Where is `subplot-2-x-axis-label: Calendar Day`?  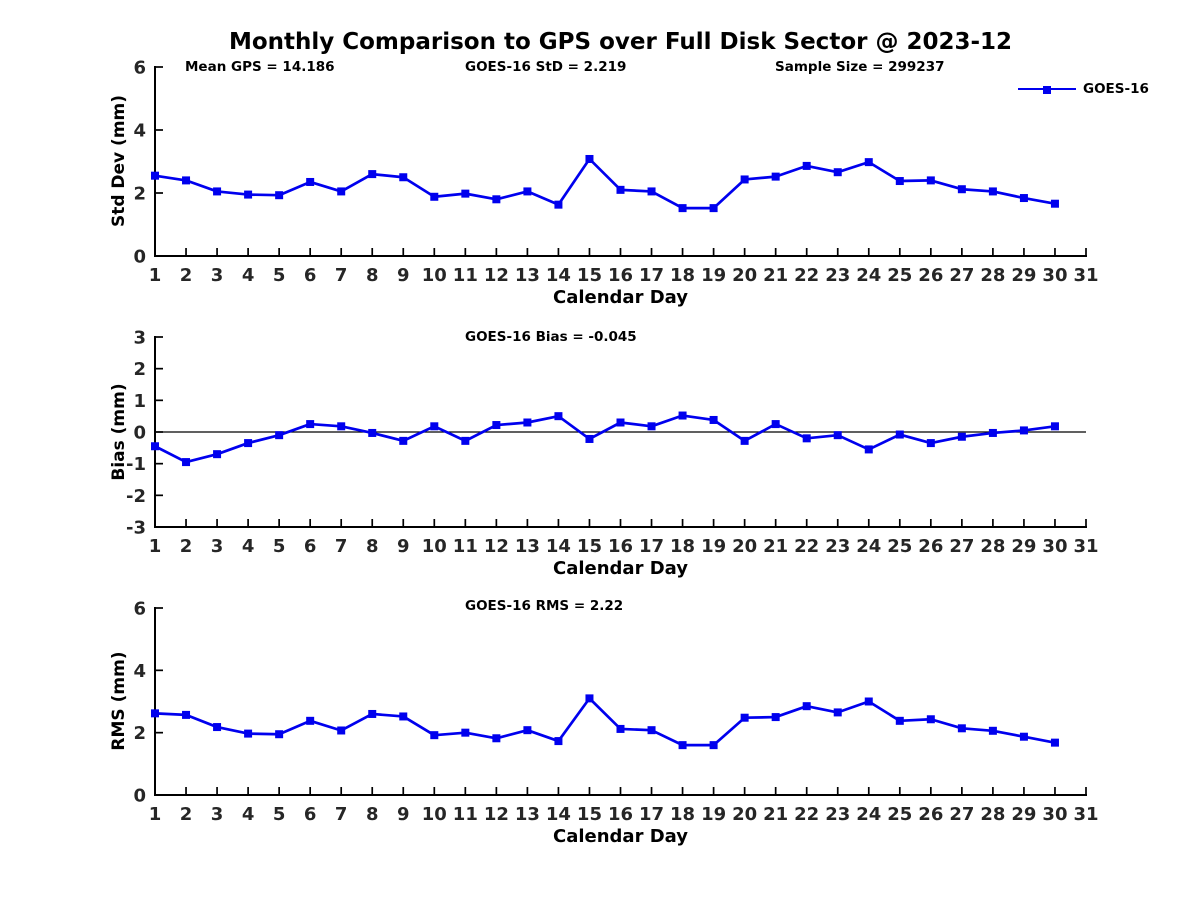 subplot-2-x-axis-label: Calendar Day is located at coordinates (620, 568).